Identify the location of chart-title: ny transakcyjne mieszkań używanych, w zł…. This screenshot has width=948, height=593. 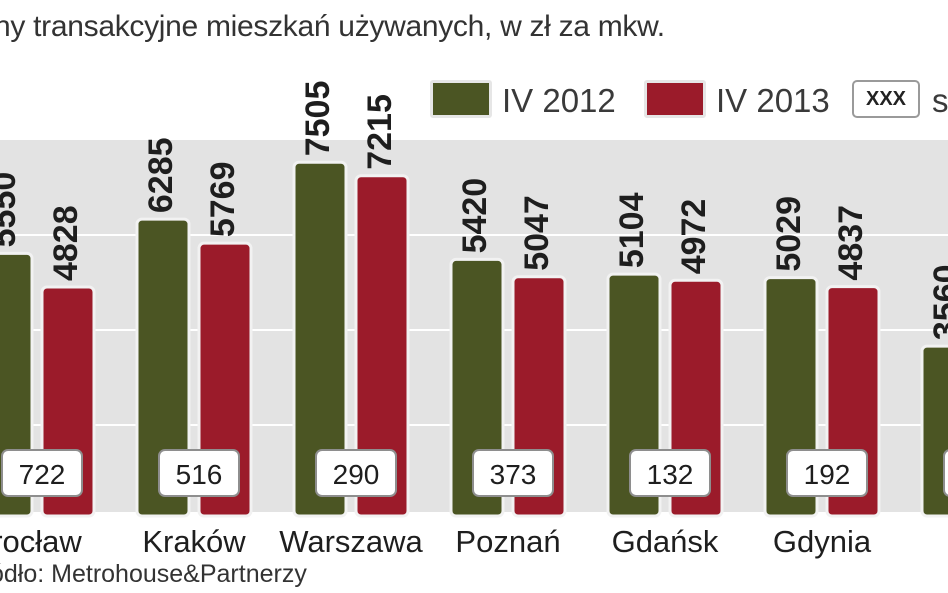
(332, 26).